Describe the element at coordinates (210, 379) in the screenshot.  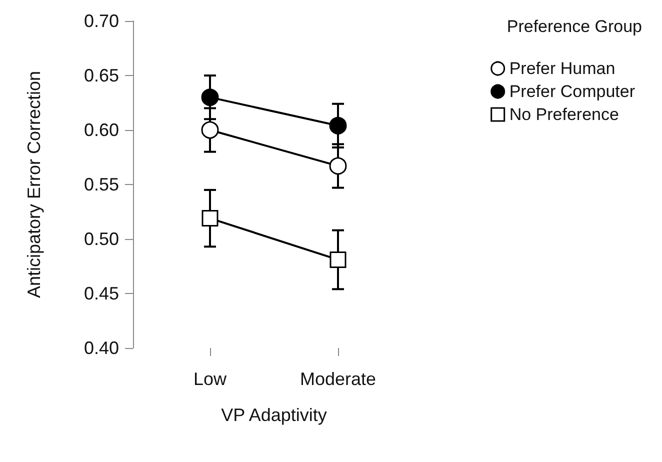
I see `x-tick-label: Low` at that location.